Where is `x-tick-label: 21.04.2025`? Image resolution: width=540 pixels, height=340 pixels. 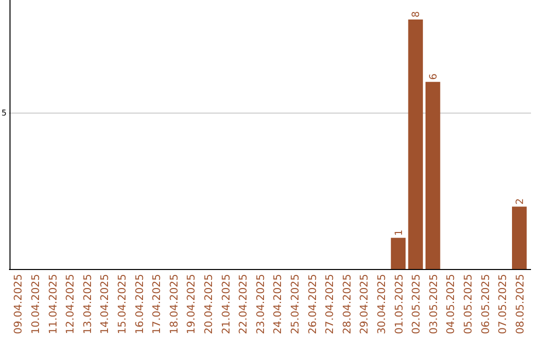 x-tick-label: 21.04.2025 is located at coordinates (226, 304).